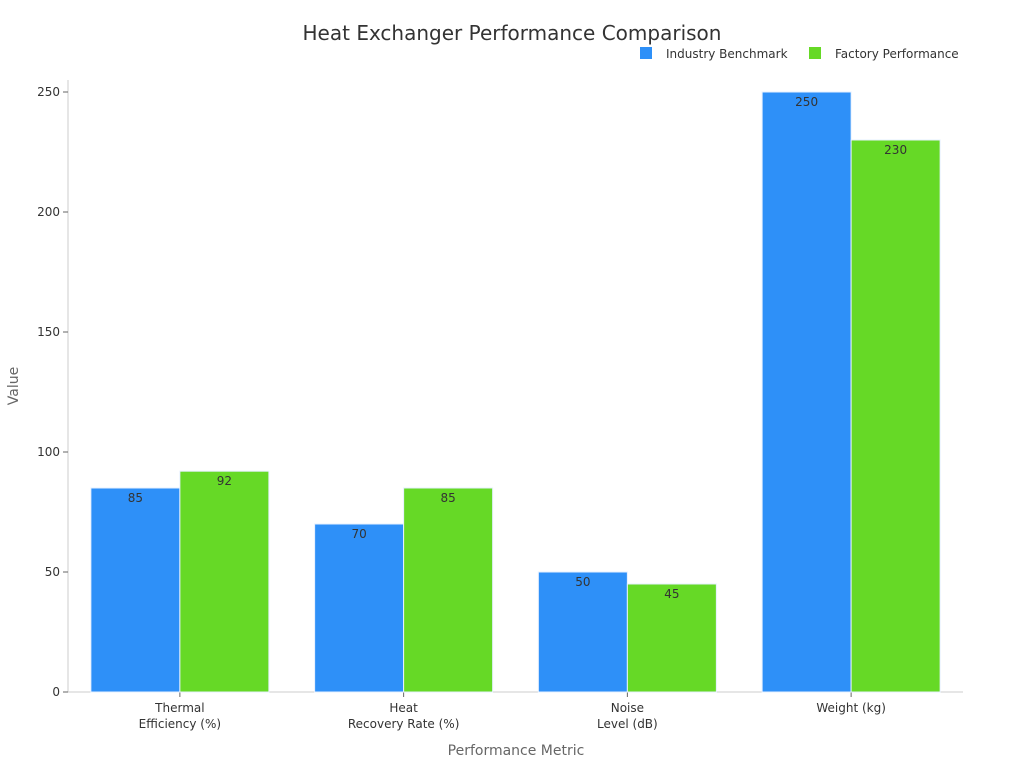  Describe the element at coordinates (671, 594) in the screenshot. I see `data-label: 45` at that location.